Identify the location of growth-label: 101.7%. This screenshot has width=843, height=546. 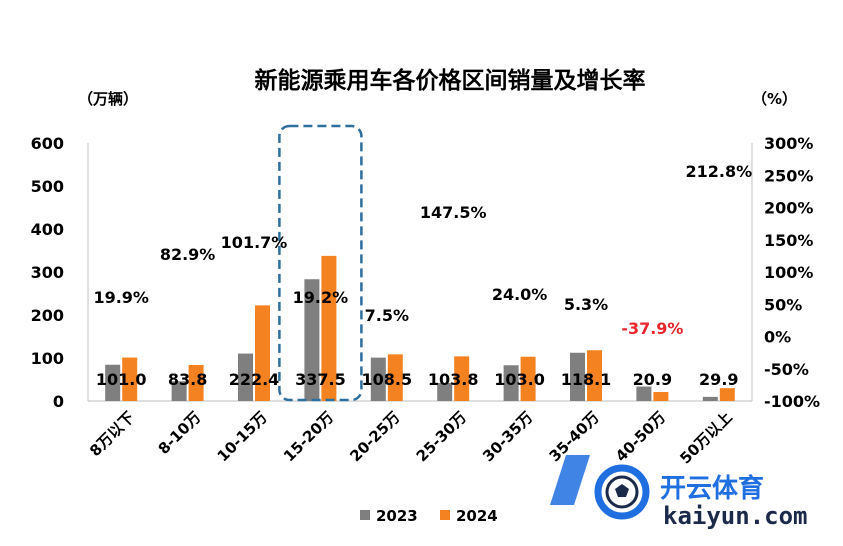
(254, 242).